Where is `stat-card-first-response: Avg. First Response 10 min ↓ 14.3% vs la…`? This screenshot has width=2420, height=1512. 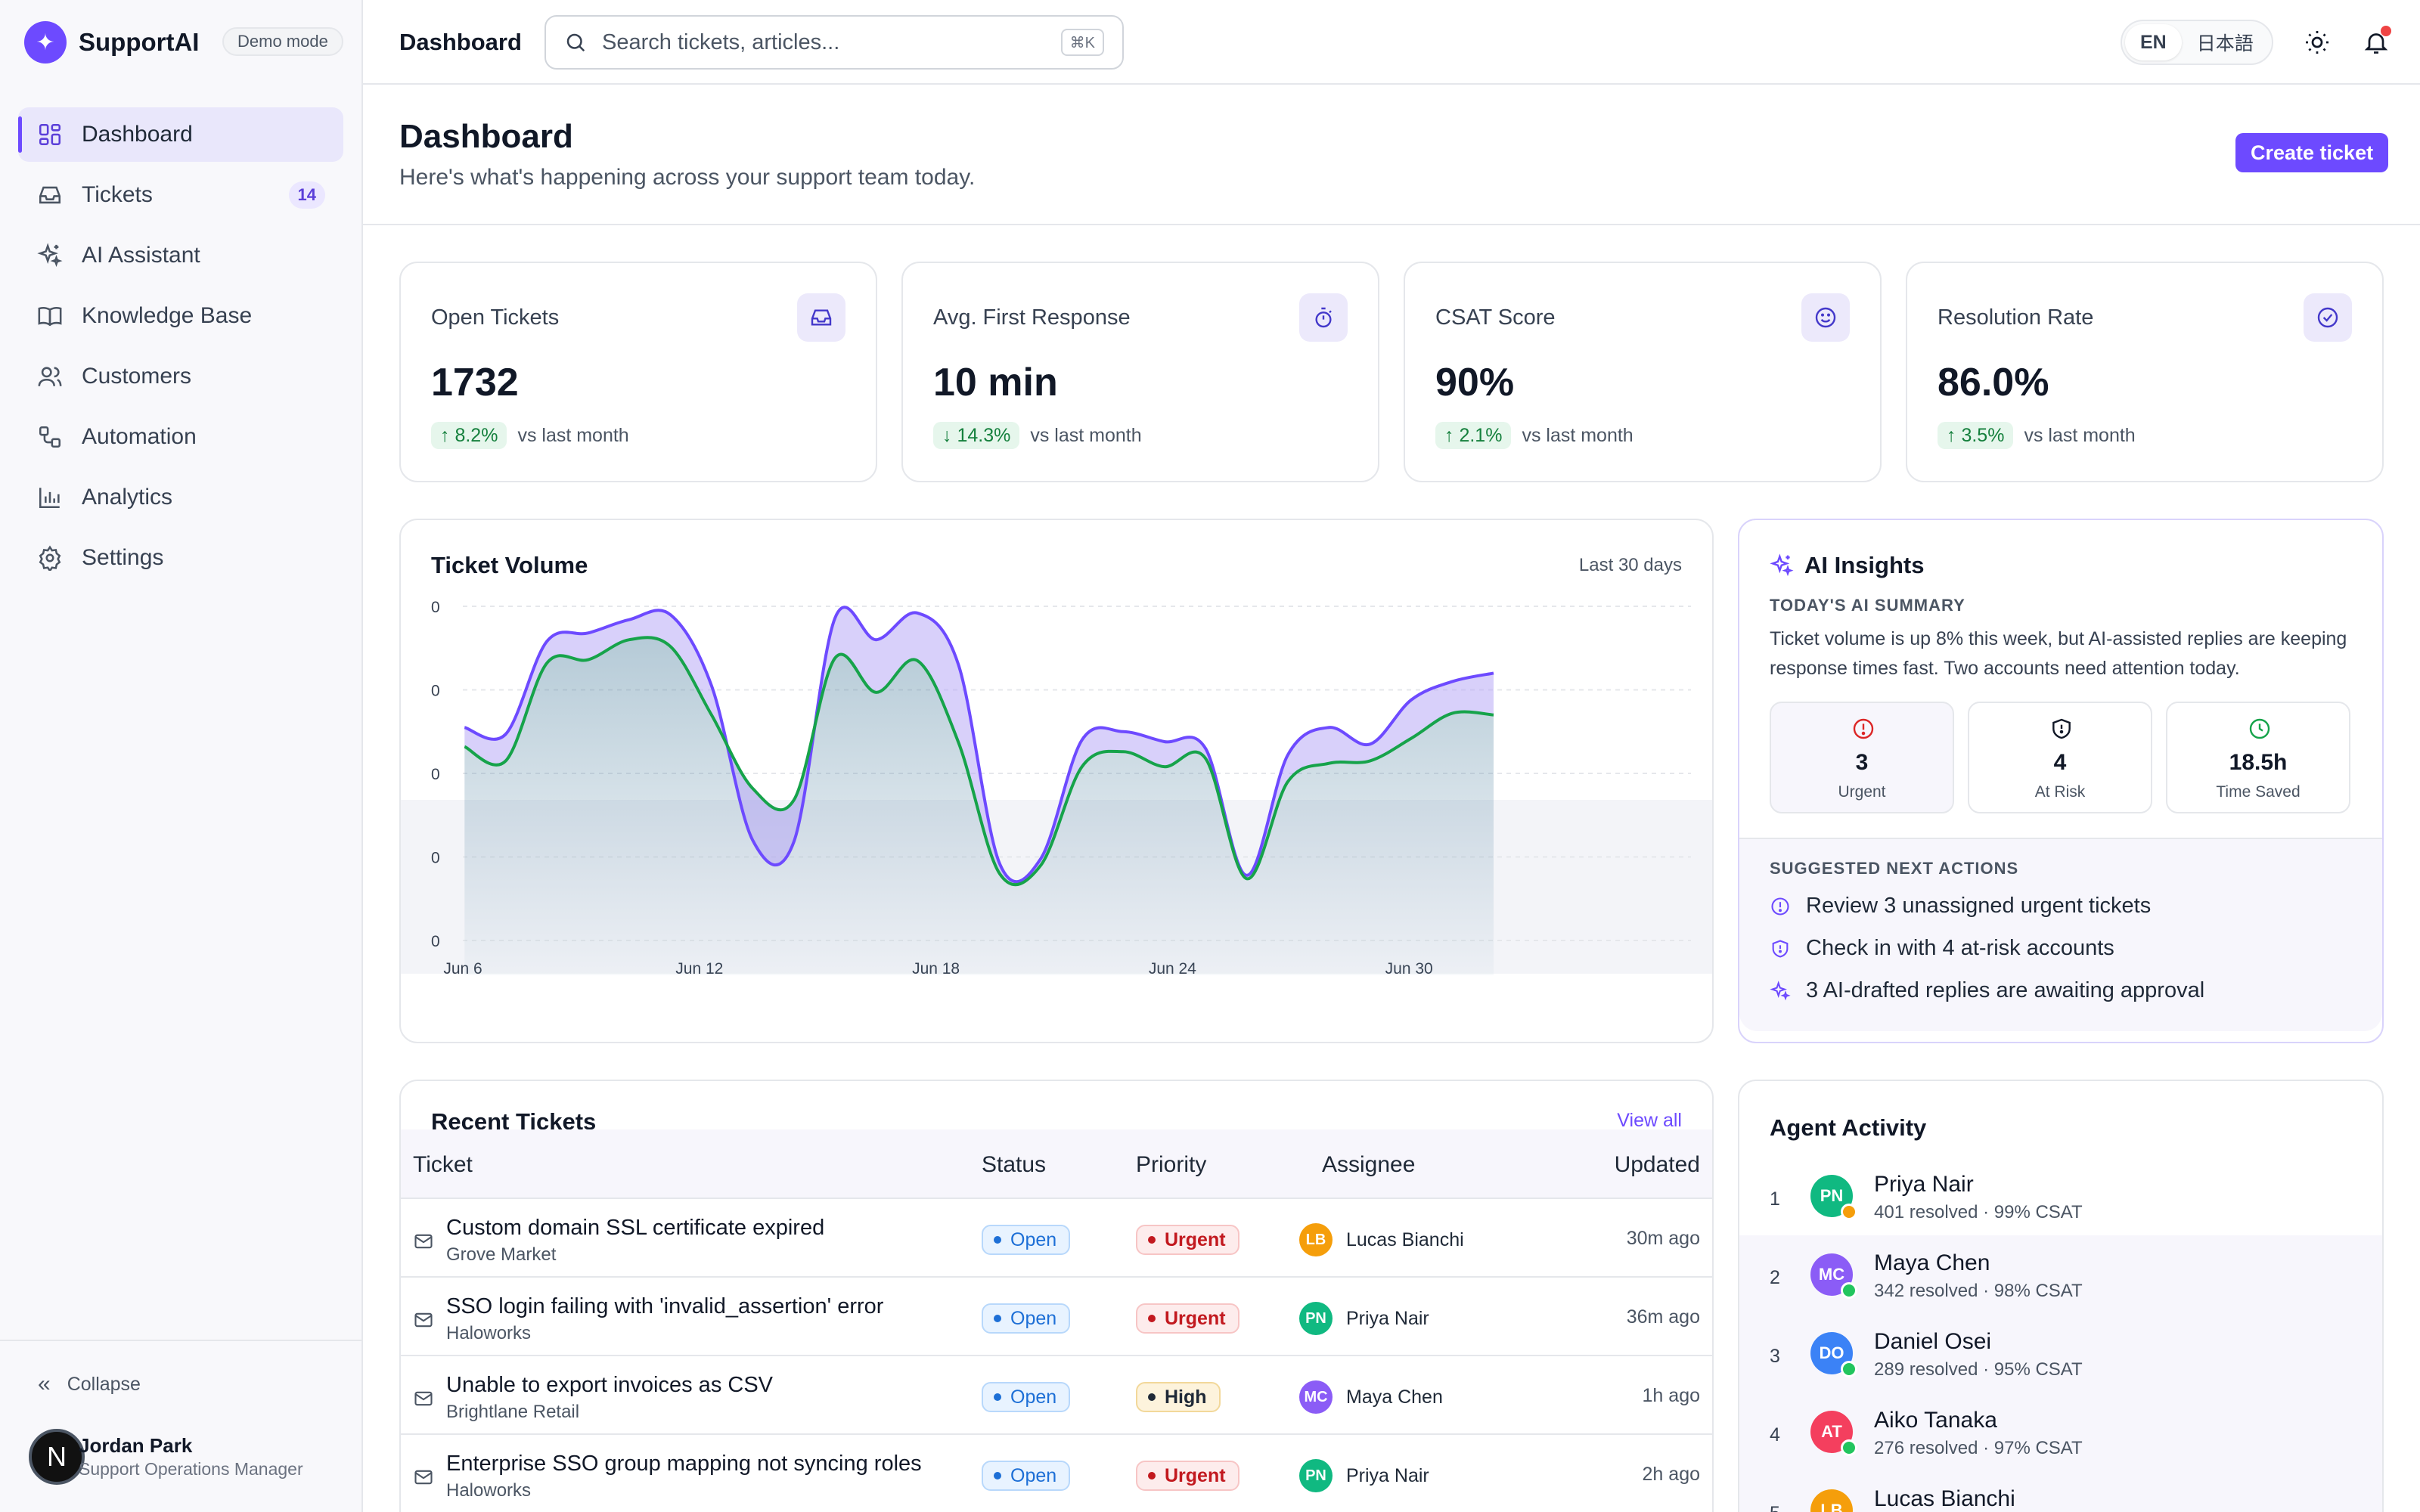
stat-card-first-response: Avg. First Response 10 min ↓ 14.3% vs la… is located at coordinates (1140, 372).